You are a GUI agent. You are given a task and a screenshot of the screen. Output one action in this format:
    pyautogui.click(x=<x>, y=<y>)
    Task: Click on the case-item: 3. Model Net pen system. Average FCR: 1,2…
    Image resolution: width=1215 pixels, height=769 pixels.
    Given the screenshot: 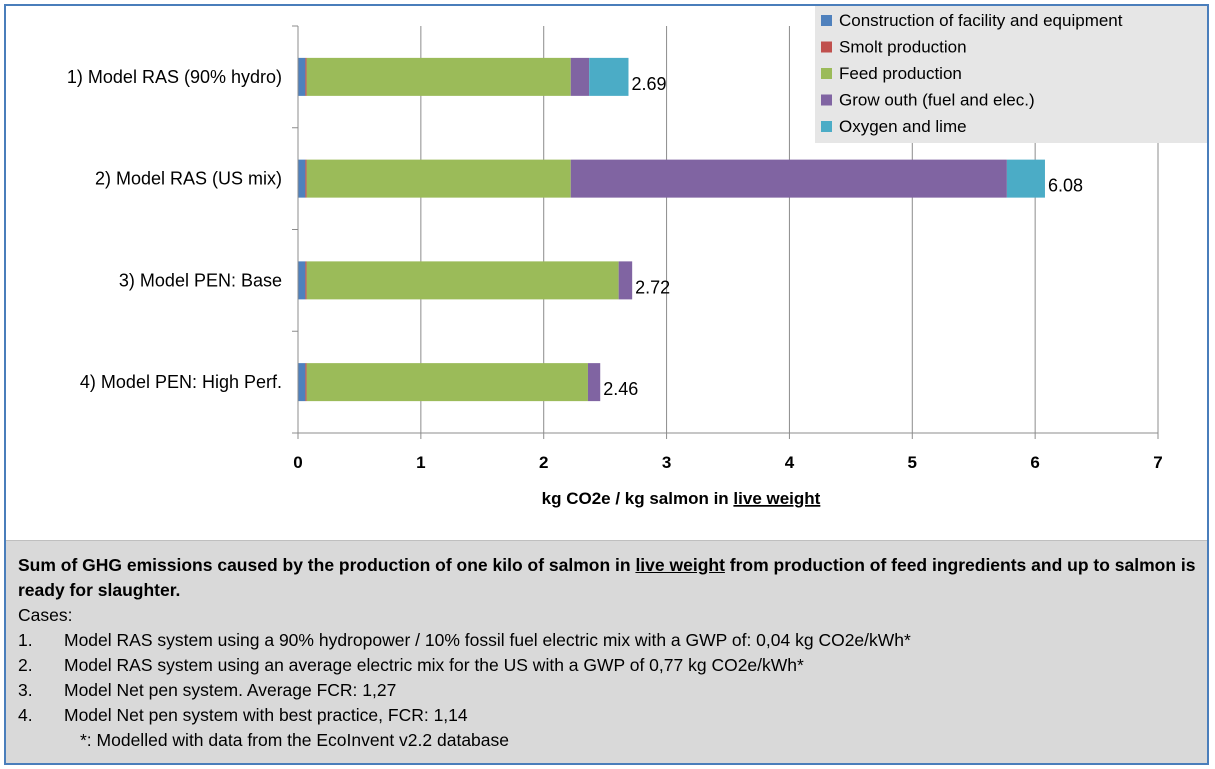 What is the action you would take?
    pyautogui.click(x=612, y=690)
    